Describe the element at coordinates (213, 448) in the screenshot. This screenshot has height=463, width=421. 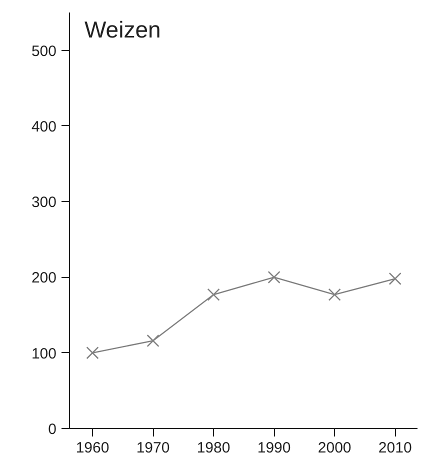
I see `x-tick-label: 1980` at that location.